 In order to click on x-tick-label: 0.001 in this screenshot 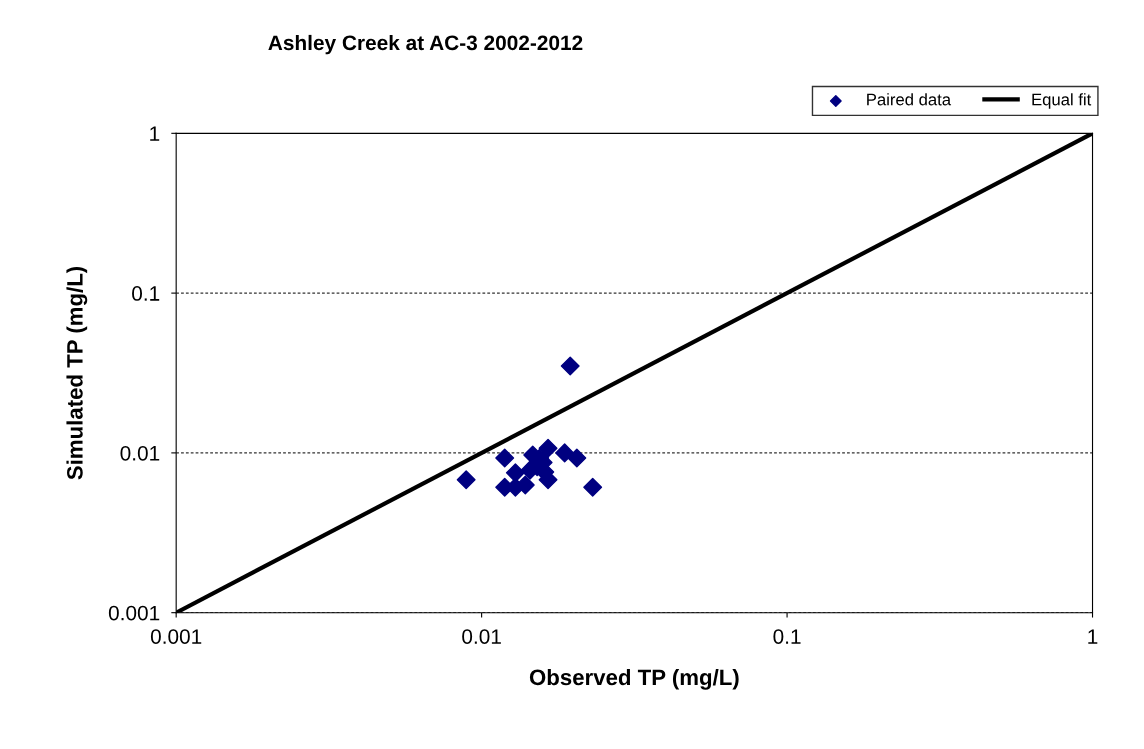, I will do `click(176, 636)`.